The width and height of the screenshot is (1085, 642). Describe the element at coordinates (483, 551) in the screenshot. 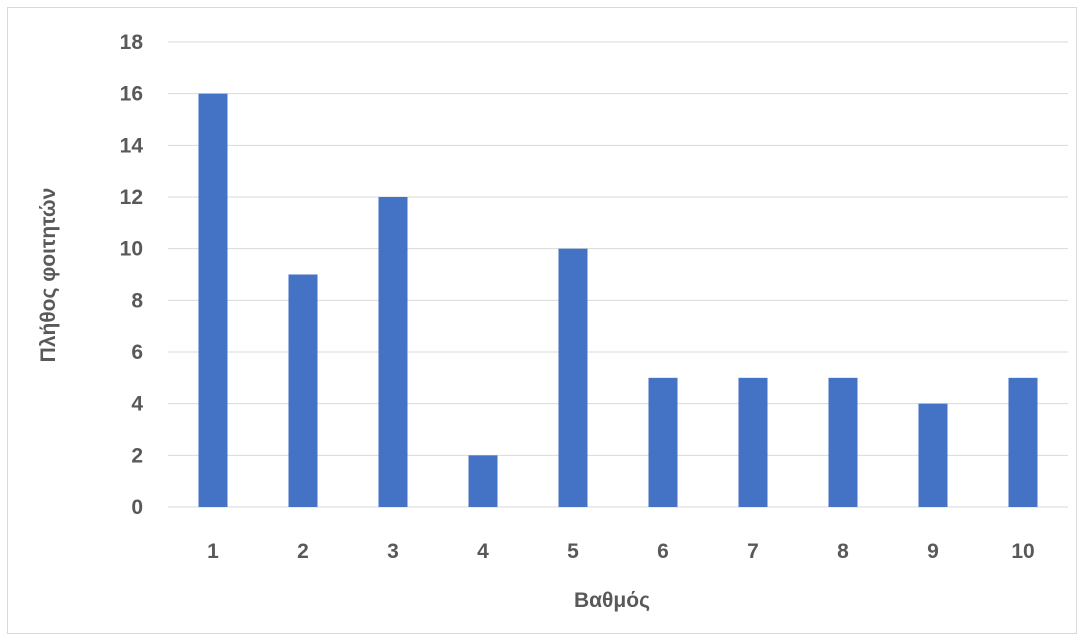

I see `x-tick-label: 4` at that location.